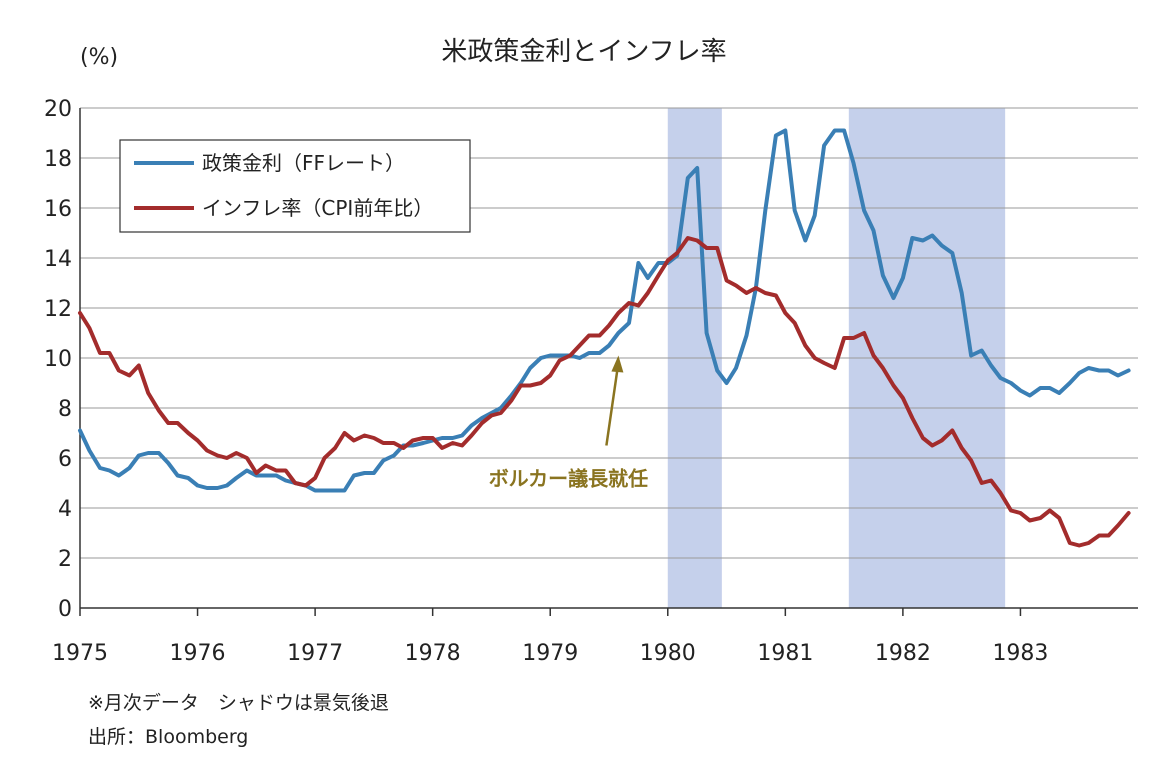 The height and width of the screenshot is (766, 1168). I want to click on legend: 政策金利（FFレート） インフレ率（CPI前年比）, so click(295, 186).